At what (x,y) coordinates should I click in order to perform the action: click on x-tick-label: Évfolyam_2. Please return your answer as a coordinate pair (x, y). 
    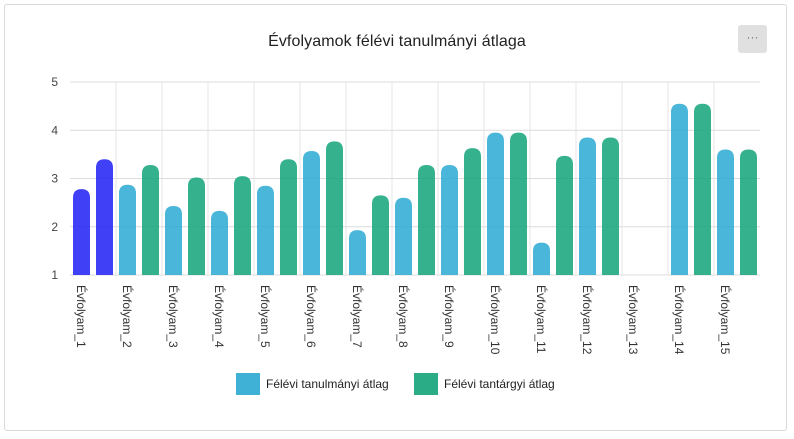
    Looking at the image, I should click on (127, 316).